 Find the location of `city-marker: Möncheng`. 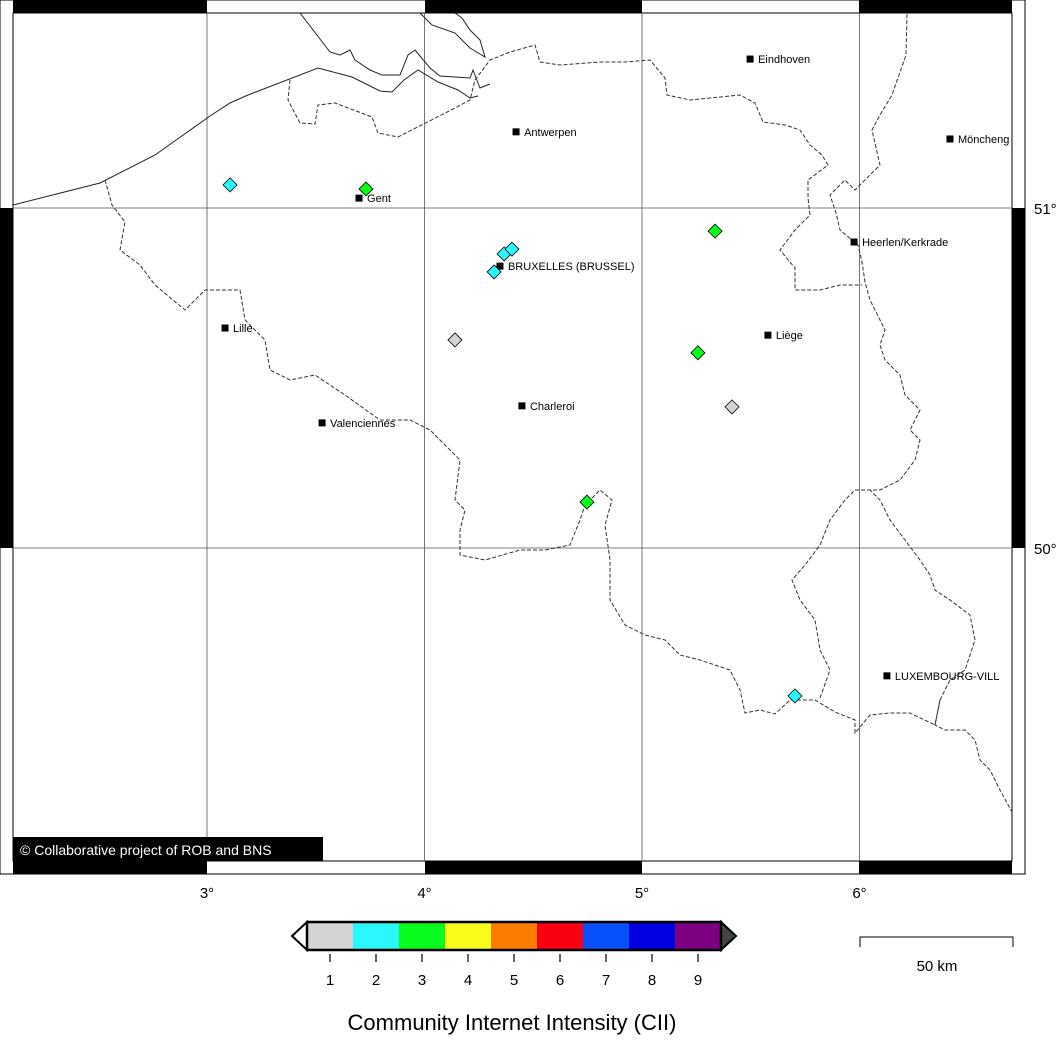

city-marker: Möncheng is located at coordinates (977, 140).